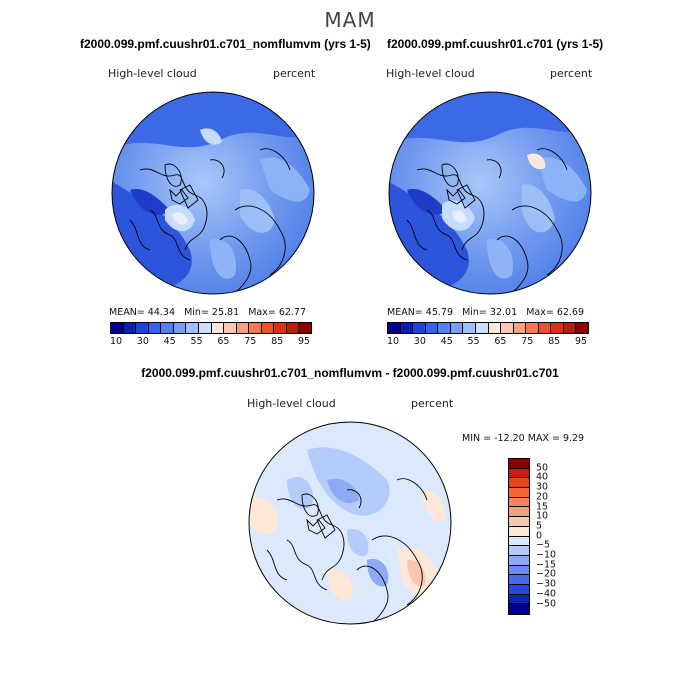 This screenshot has width=700, height=700. Describe the element at coordinates (543, 545) in the screenshot. I see `colorbar-tick-label: −5` at that location.